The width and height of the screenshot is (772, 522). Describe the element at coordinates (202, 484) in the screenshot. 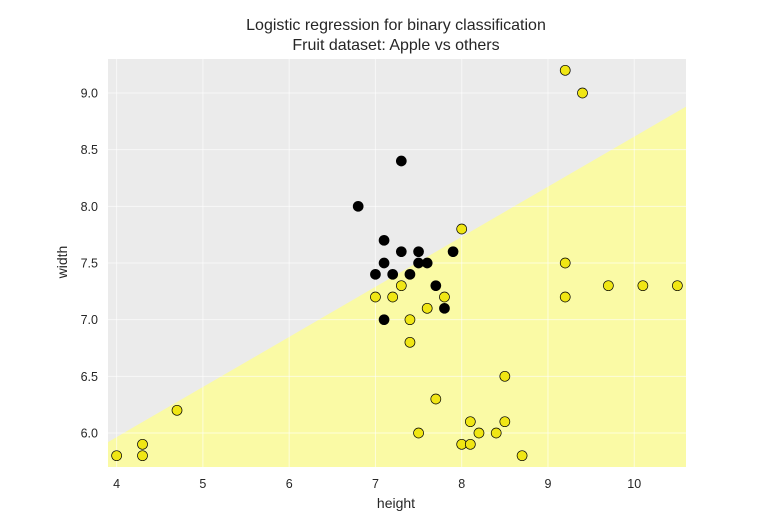

I see `x-tick-label: 5` at that location.